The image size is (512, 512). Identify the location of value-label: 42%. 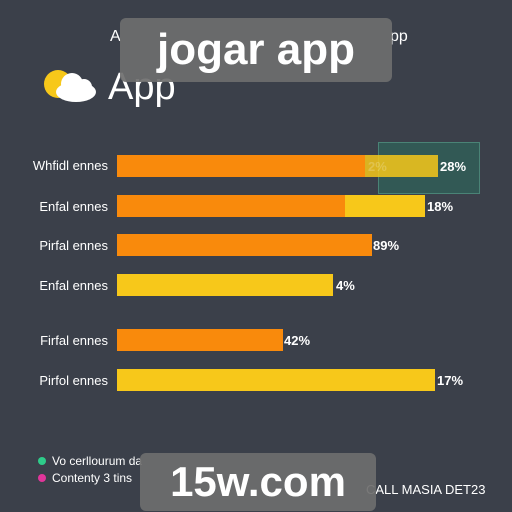
(297, 340).